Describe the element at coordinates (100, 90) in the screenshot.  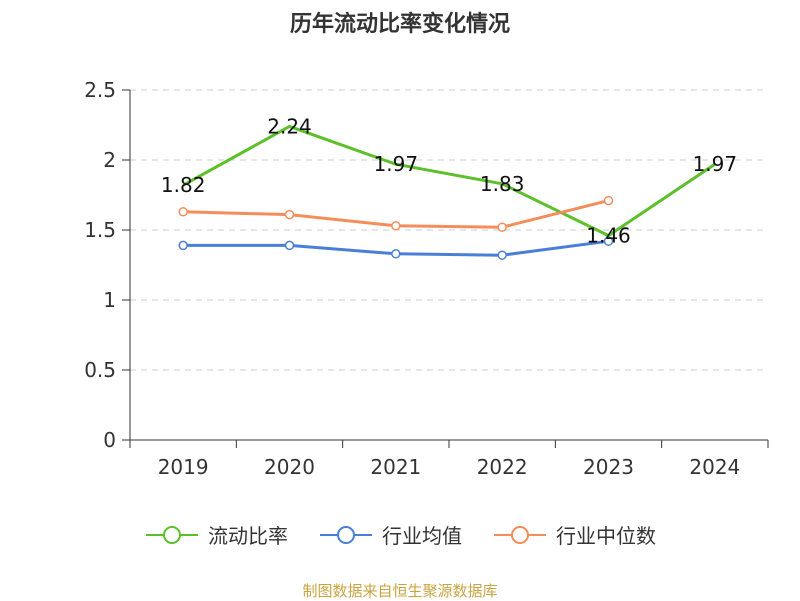
I see `y-tick-label: 2.5` at that location.